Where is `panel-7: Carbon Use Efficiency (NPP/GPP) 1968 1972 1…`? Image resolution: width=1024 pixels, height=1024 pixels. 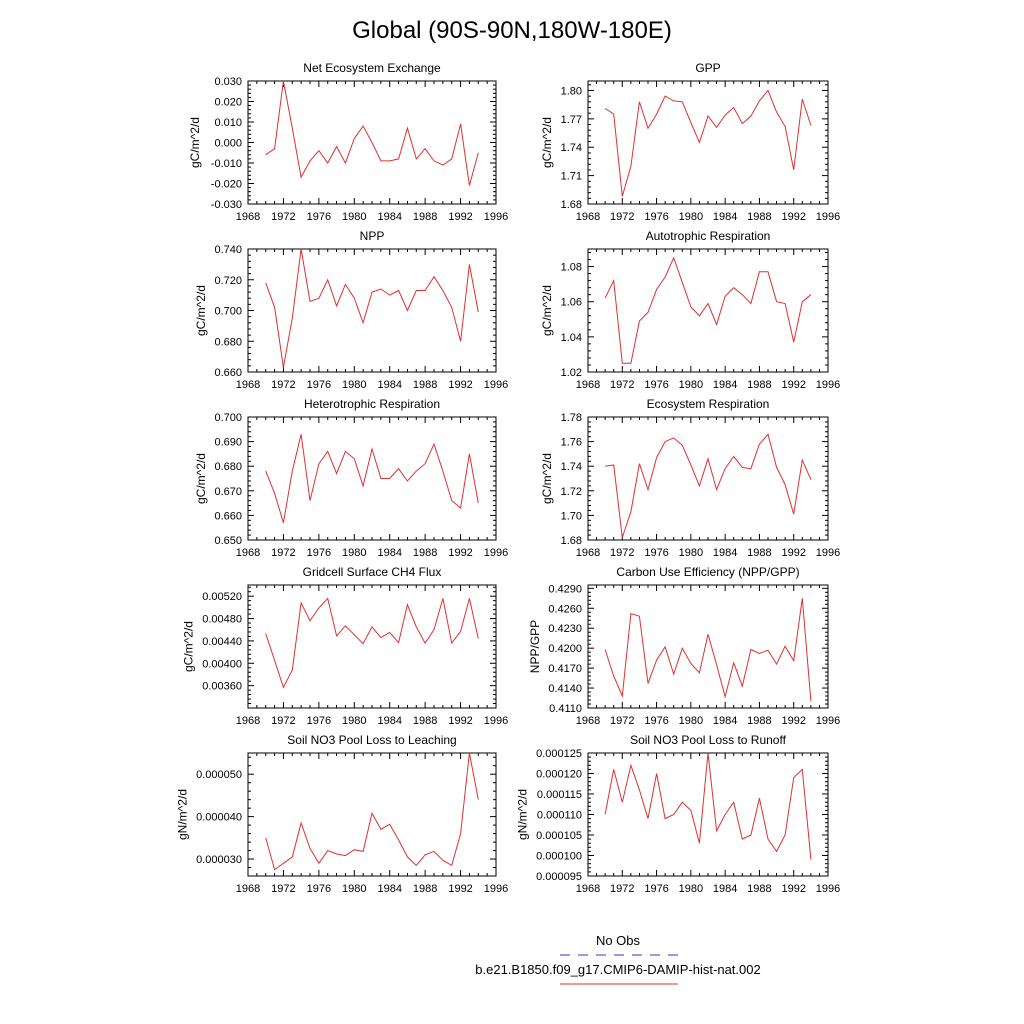
panel-7: Carbon Use Efficiency (NPP/GPP) 1968 1972 1… is located at coordinates (684, 646).